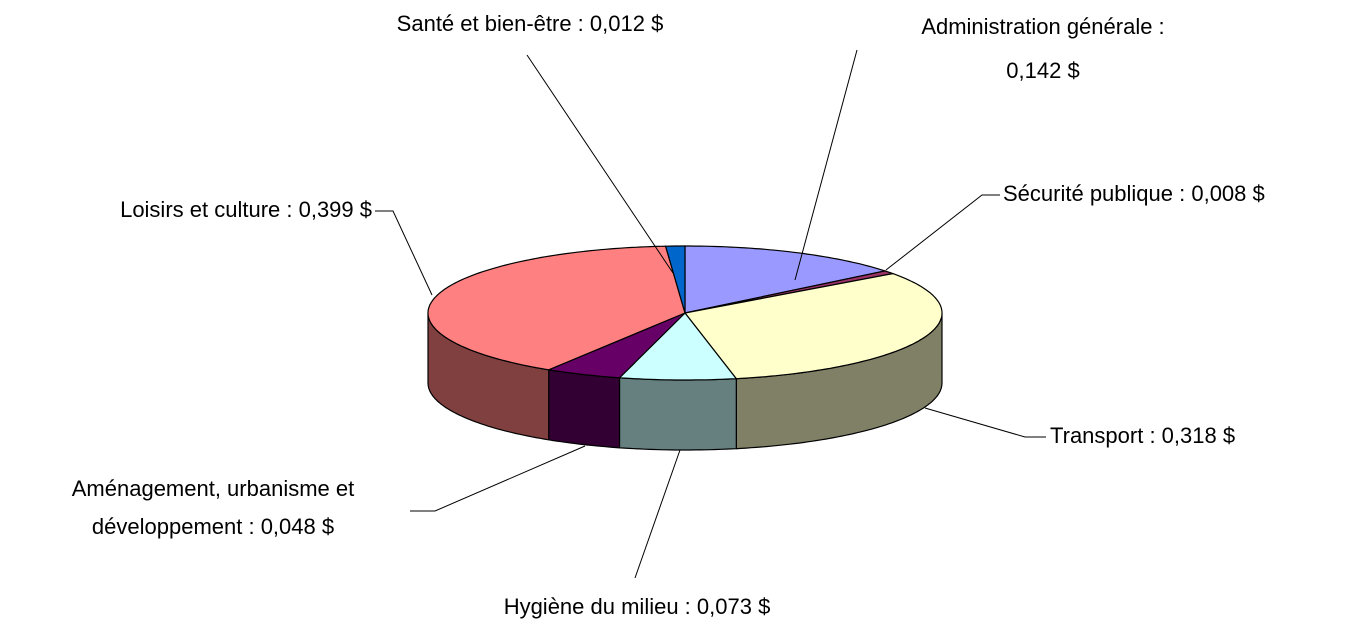  I want to click on data-label-line: Hygiène du milieu : 0,073 $, so click(637, 606).